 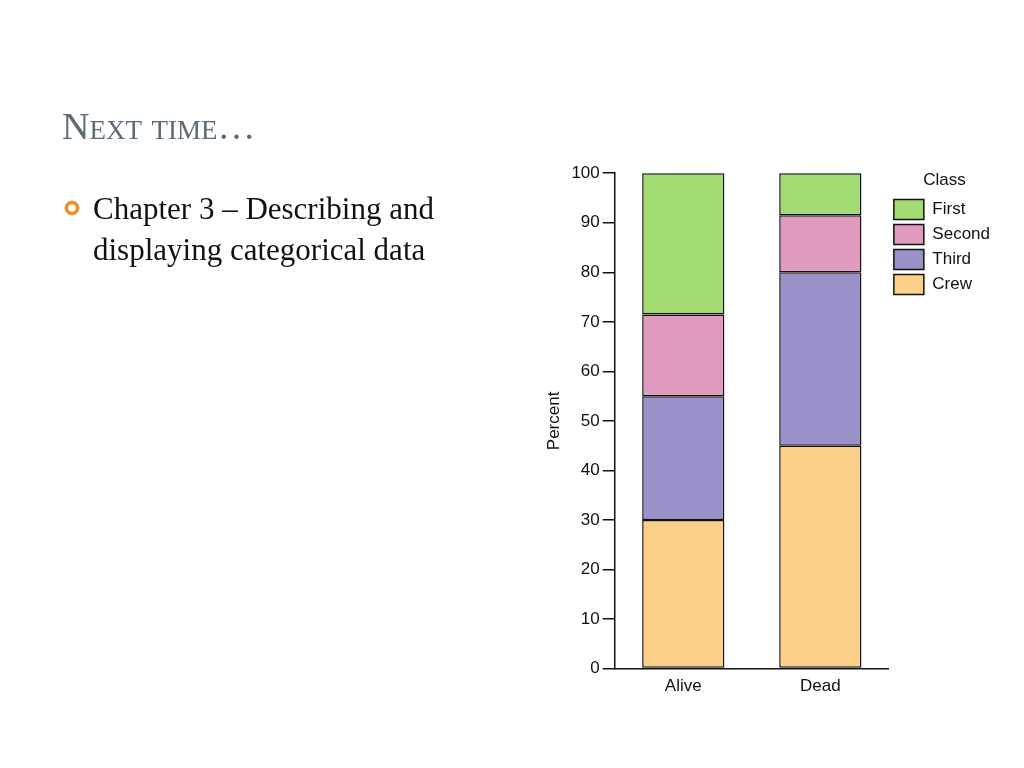 I want to click on y-tick-label: 60, so click(x=590, y=371).